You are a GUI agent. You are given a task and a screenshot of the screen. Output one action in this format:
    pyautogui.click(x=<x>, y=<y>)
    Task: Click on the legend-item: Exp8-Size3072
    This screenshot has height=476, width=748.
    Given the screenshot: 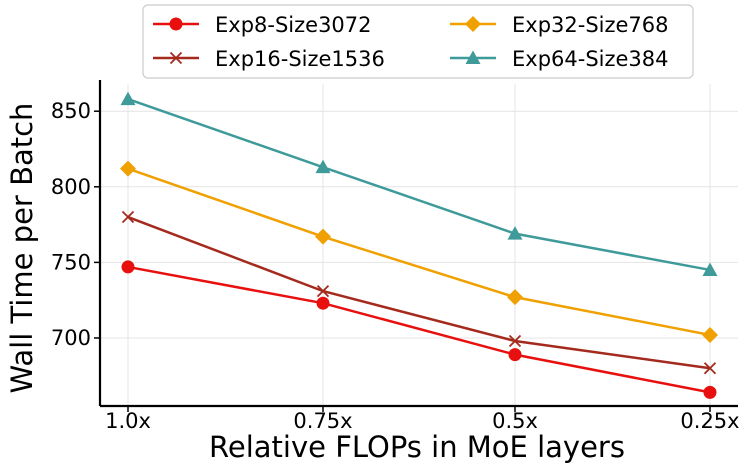 What is the action you would take?
    pyautogui.click(x=262, y=25)
    